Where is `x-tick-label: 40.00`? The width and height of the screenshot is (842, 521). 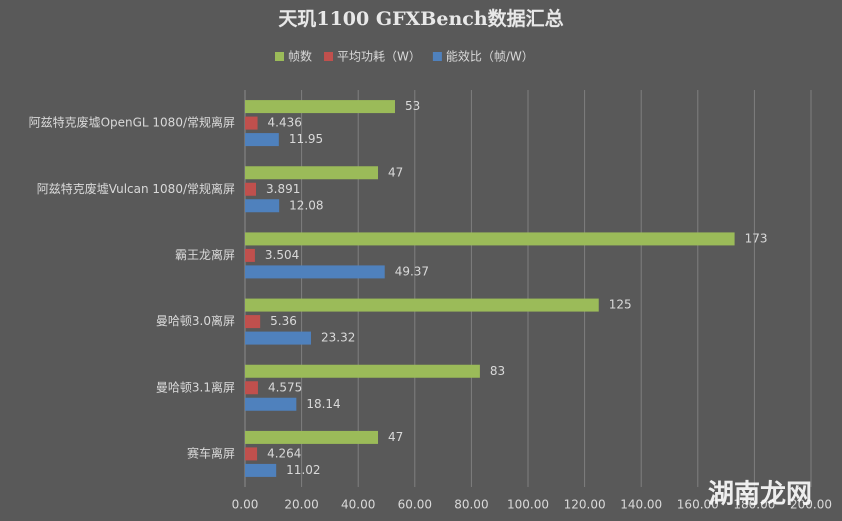 x-tick-label: 40.00 is located at coordinates (358, 505).